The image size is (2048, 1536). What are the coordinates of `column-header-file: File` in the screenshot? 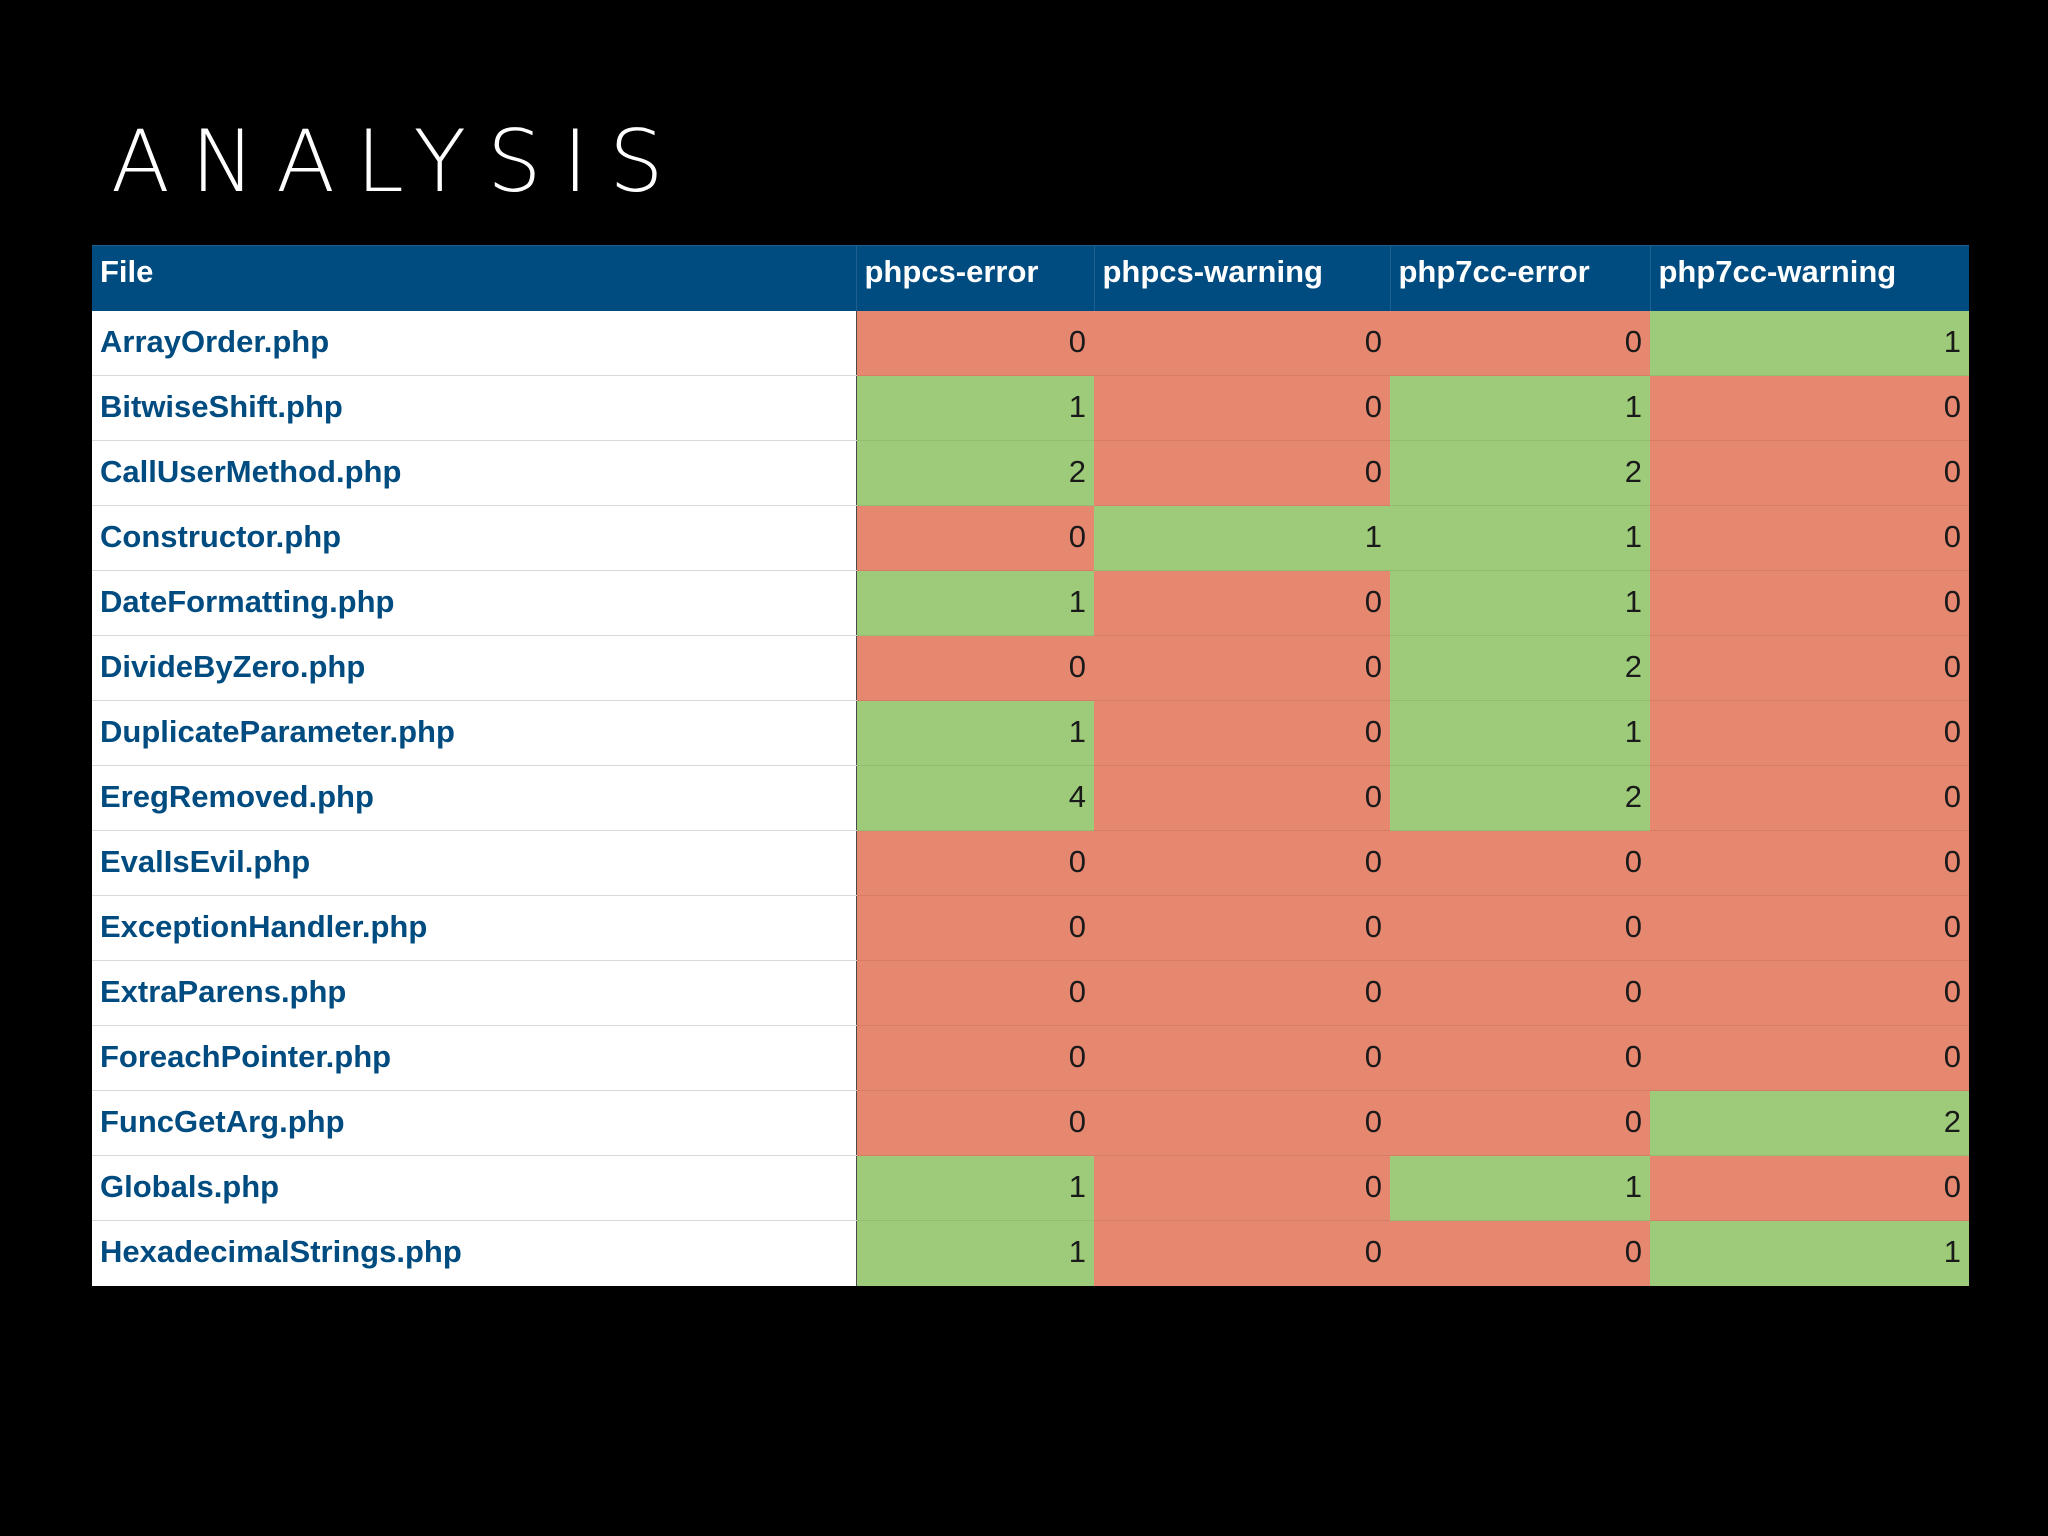 It's located at (474, 278).